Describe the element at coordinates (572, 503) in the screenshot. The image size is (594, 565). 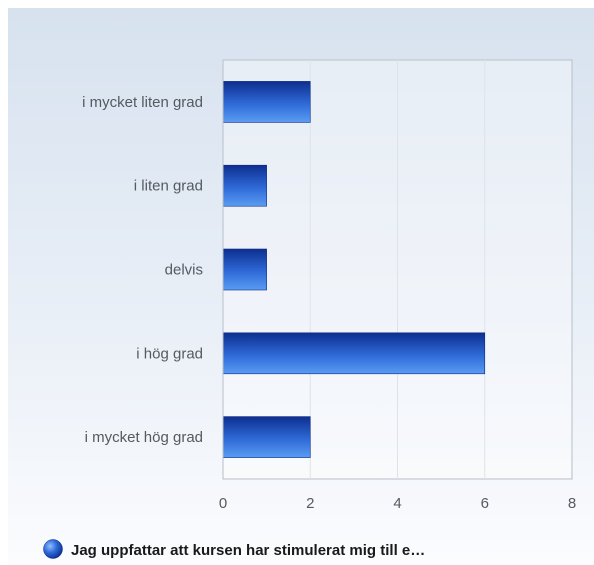
I see `x-tick-label: 8` at that location.